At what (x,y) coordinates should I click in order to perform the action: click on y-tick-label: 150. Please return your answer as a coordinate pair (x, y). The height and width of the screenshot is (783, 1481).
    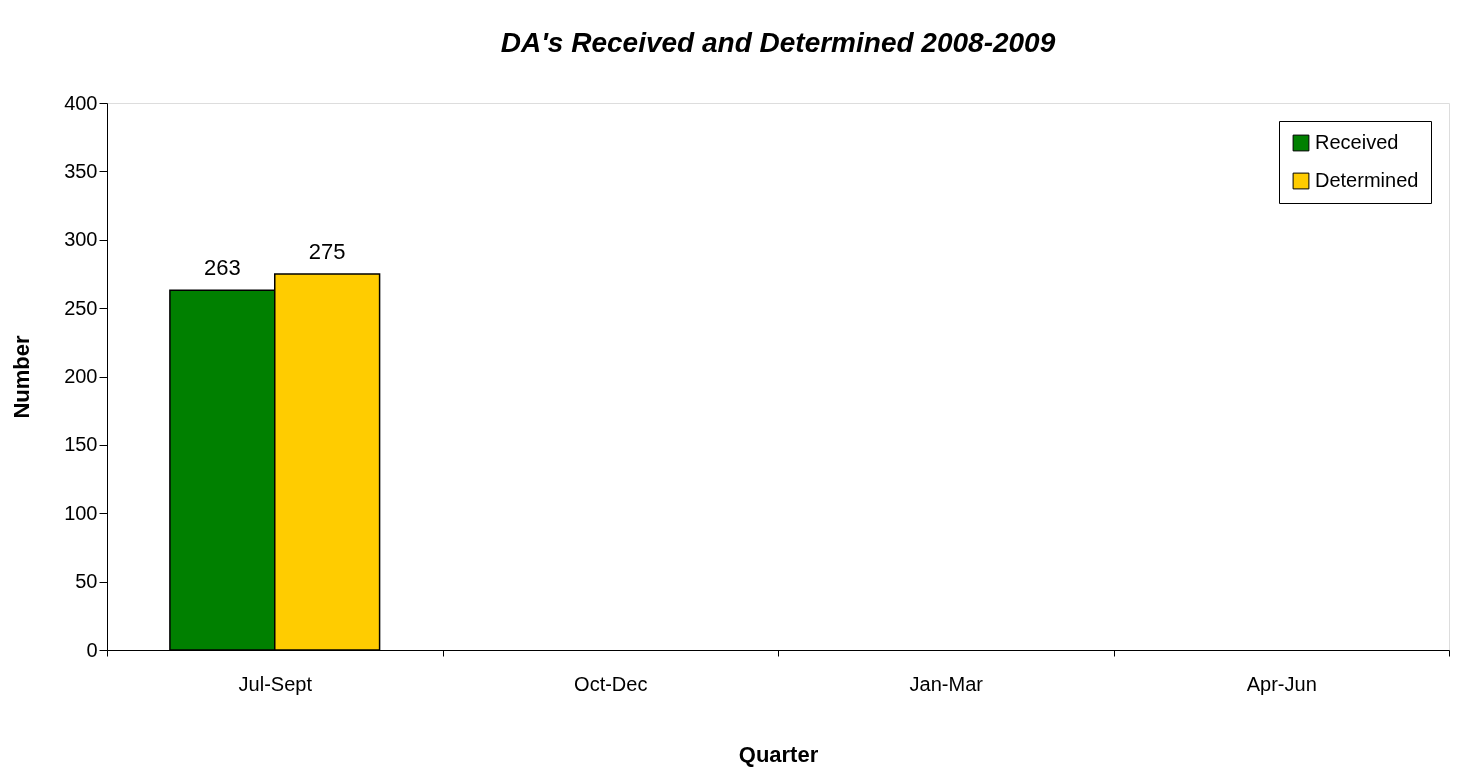
    Looking at the image, I should click on (81, 444).